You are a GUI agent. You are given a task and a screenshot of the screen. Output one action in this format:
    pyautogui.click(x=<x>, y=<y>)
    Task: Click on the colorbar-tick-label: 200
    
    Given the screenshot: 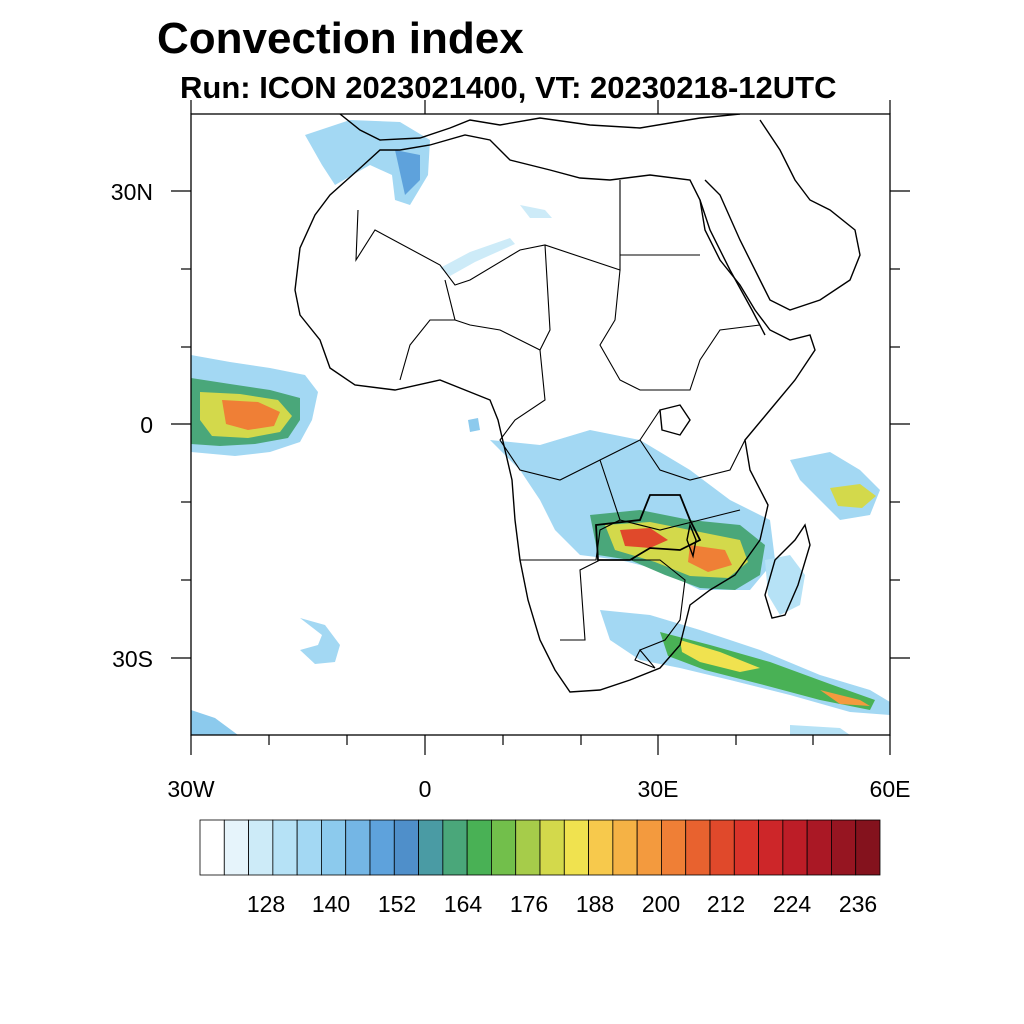 What is the action you would take?
    pyautogui.click(x=661, y=904)
    